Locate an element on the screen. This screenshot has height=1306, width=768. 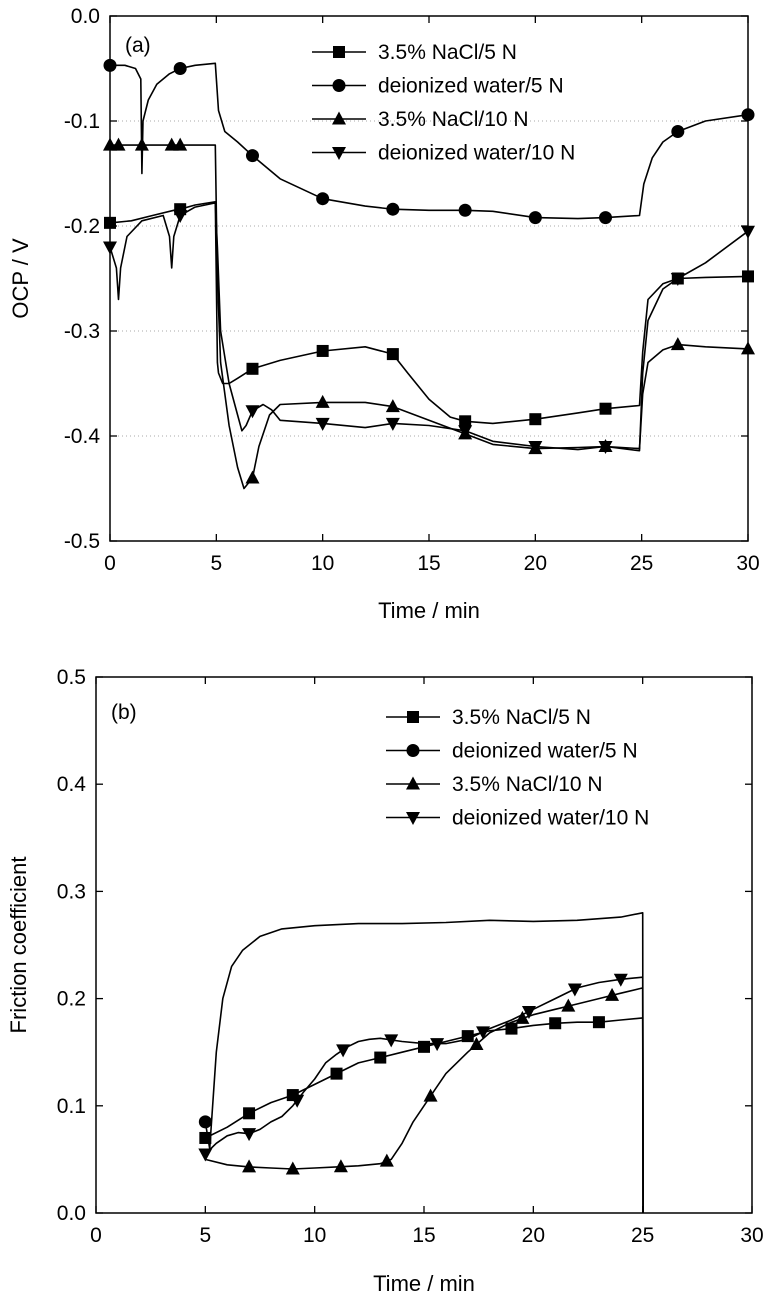
y-tick-label: -0.4 is located at coordinates (82, 436).